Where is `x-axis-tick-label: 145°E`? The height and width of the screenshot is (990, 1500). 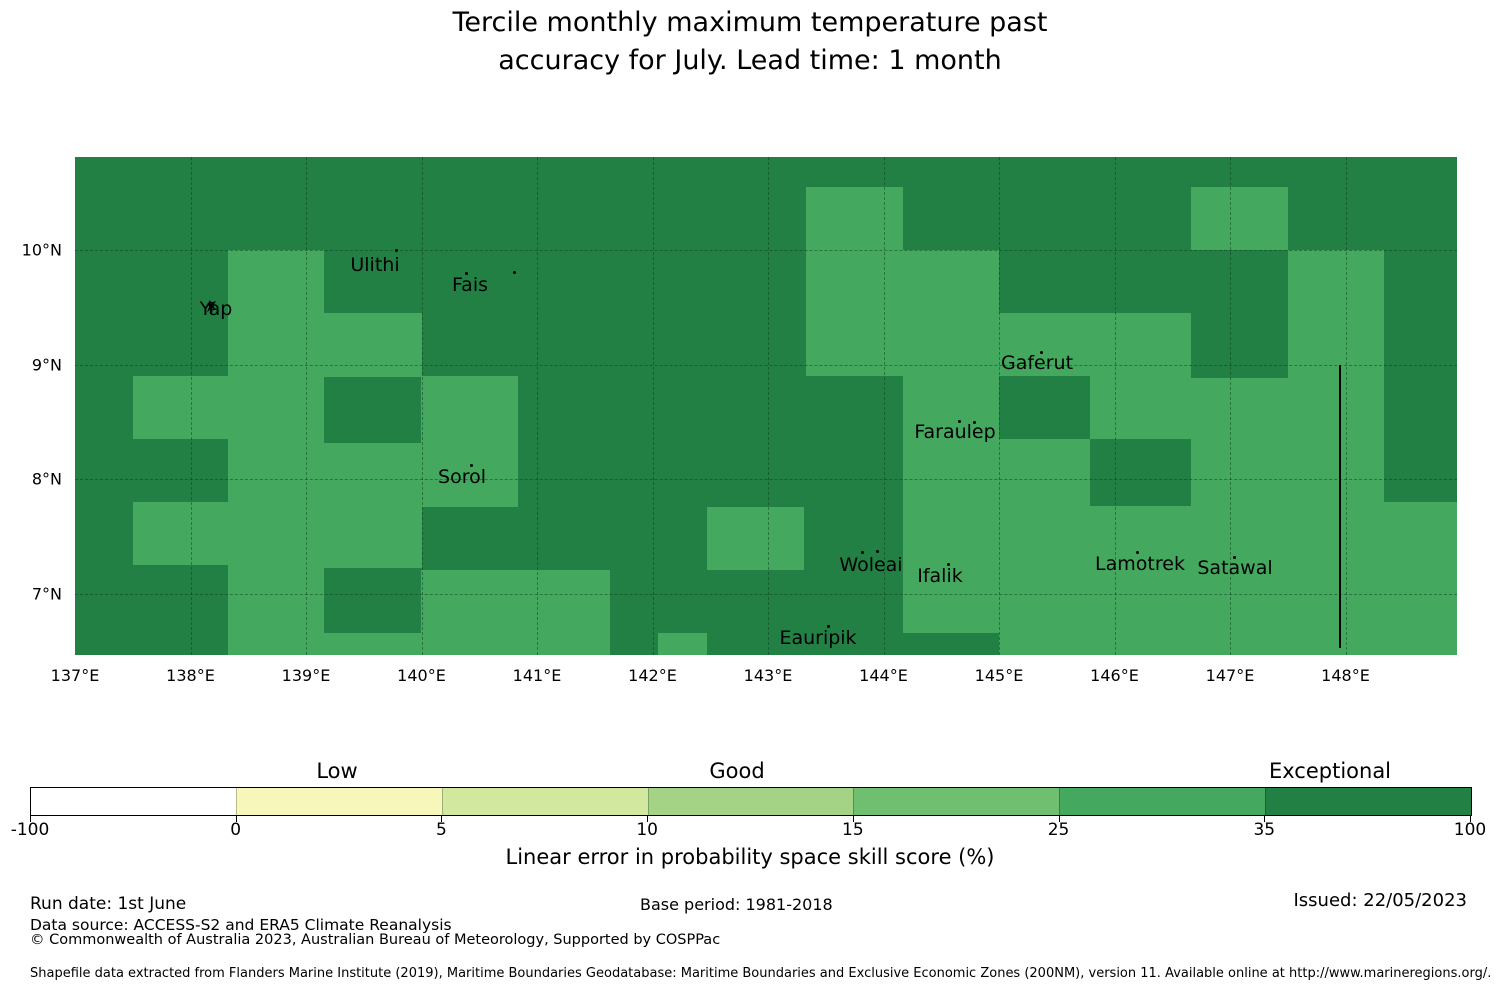
x-axis-tick-label: 145°E is located at coordinates (999, 675).